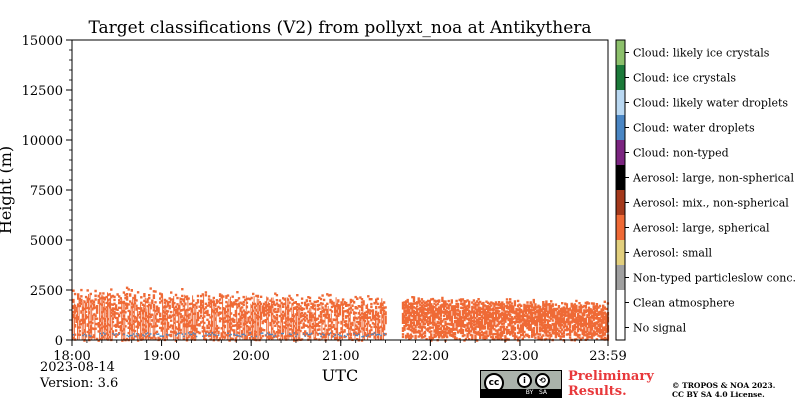 This screenshot has height=400, width=800. I want to click on copyright-line-2: CC BY SA 4.0 License., so click(718, 394).